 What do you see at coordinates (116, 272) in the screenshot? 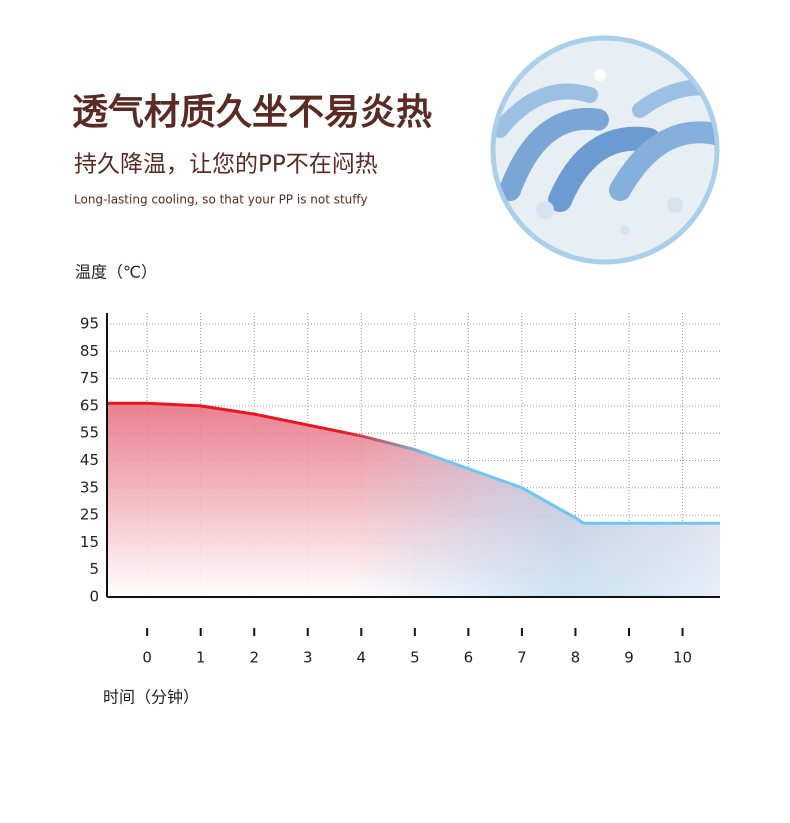
I see `y-axis-label: 温度（℃）` at bounding box center [116, 272].